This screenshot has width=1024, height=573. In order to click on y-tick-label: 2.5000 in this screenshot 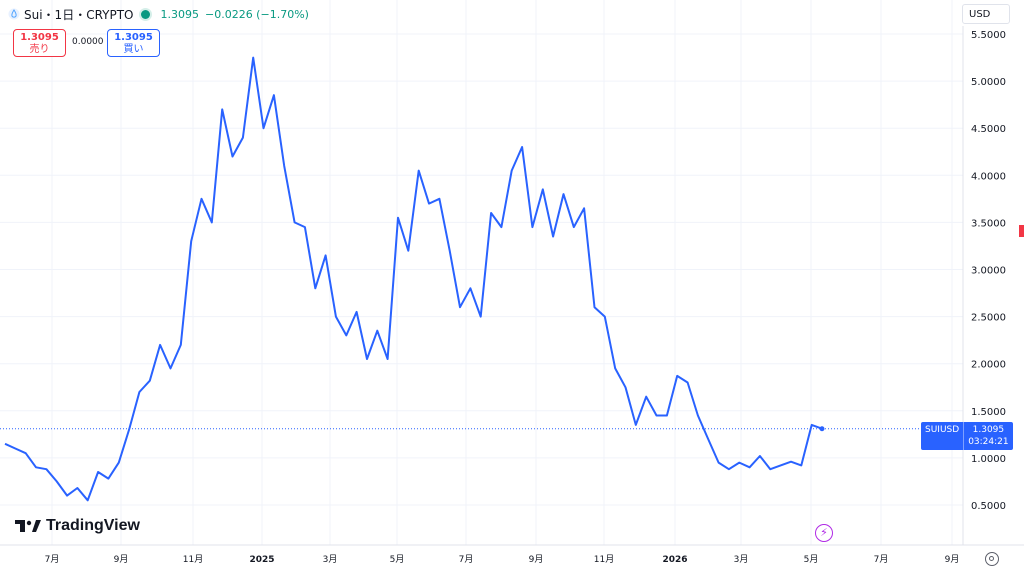, I will do `click(988, 318)`.